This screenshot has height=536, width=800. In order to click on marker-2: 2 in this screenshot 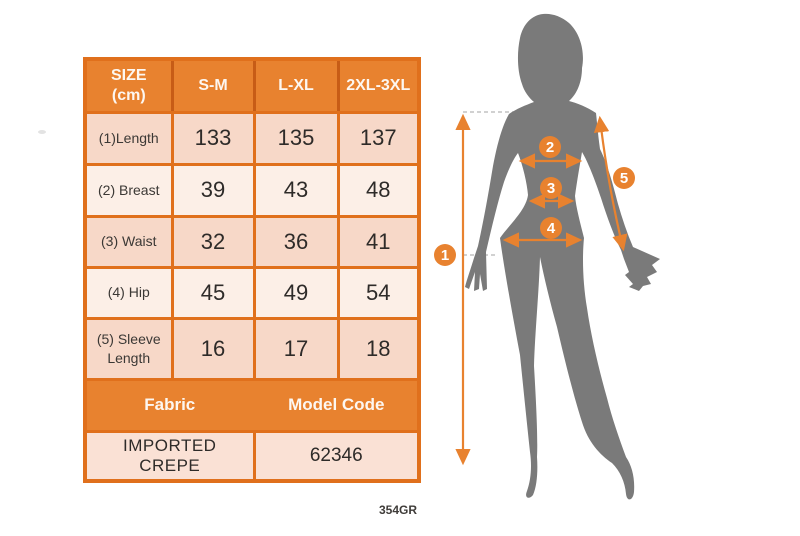, I will do `click(550, 147)`.